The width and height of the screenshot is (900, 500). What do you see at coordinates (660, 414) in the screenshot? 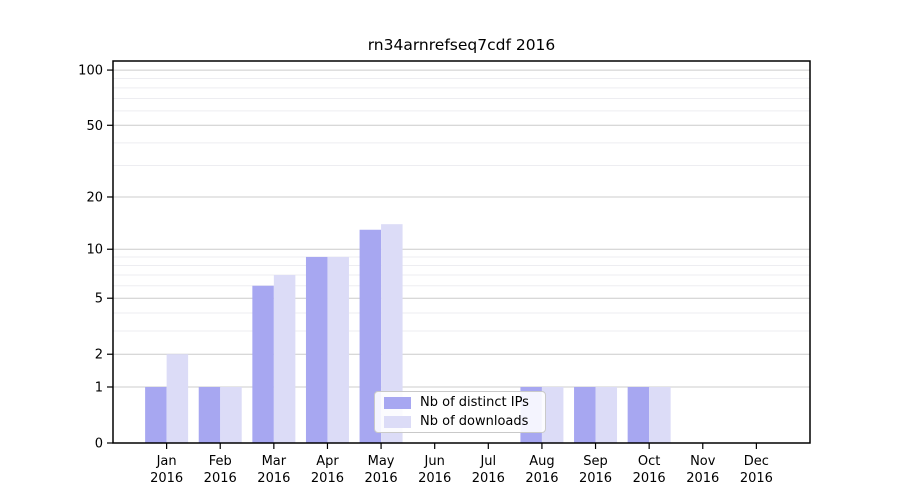
I see `bar-downloads-oct` at bounding box center [660, 414].